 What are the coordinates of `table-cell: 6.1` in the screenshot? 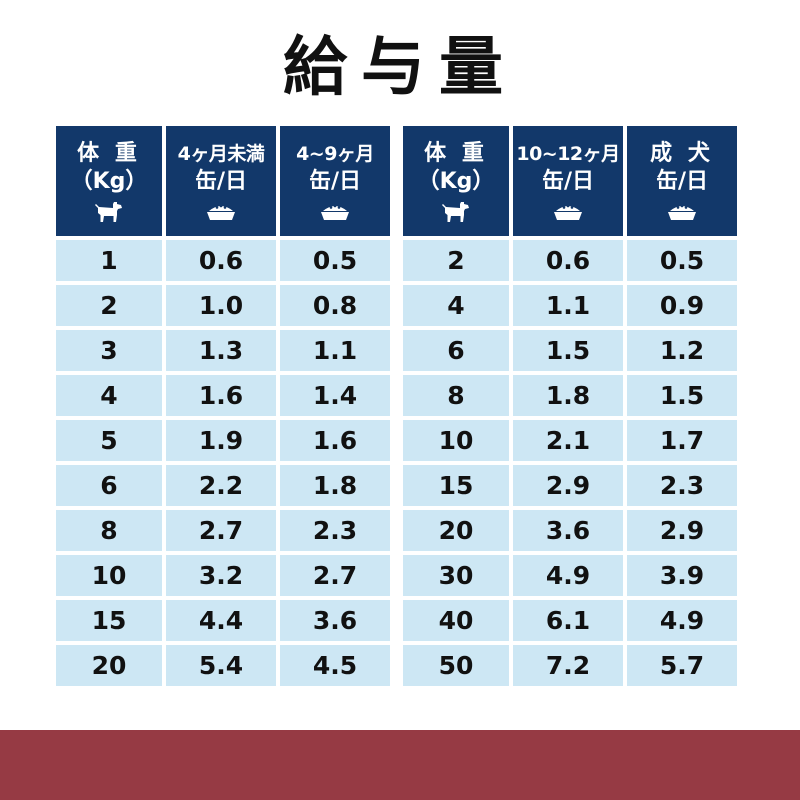 It's located at (568, 618).